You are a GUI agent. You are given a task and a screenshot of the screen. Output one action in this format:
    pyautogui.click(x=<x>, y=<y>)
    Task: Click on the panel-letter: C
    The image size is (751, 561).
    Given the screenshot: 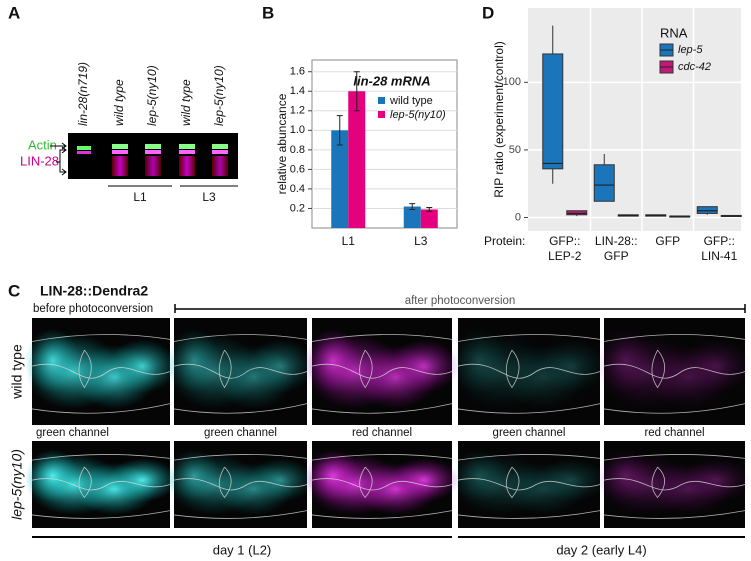 What is the action you would take?
    pyautogui.click(x=14, y=290)
    